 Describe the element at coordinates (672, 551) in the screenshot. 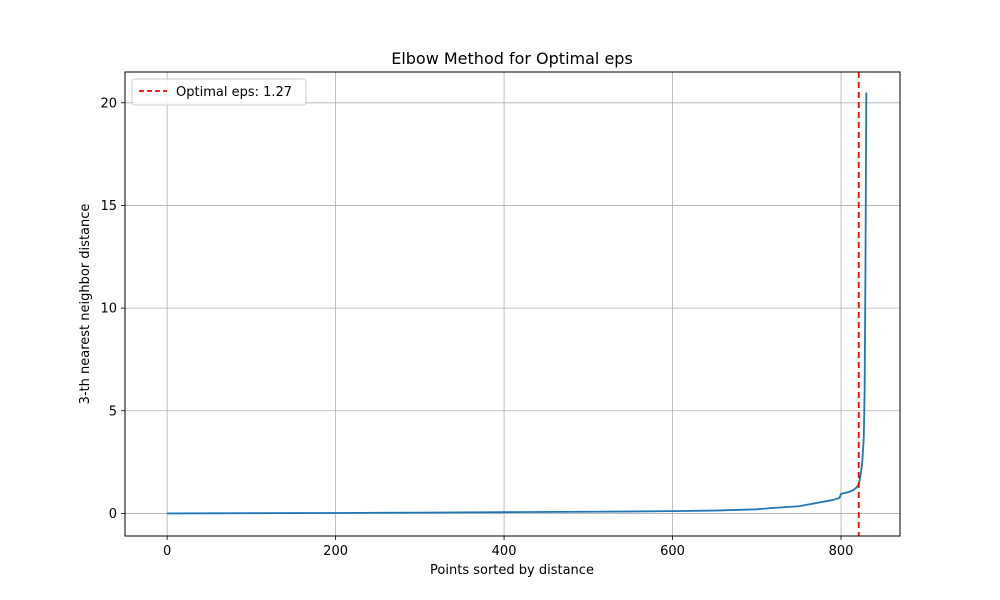

I see `x-tick-label-3: 600` at that location.